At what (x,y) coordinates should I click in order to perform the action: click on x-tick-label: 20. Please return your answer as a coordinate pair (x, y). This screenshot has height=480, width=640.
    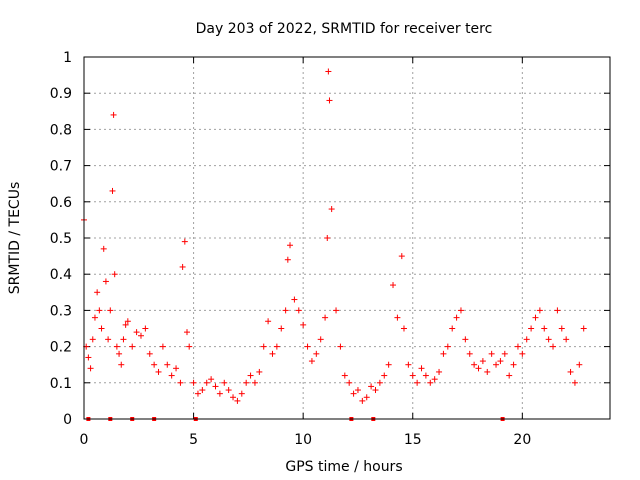
    Looking at the image, I should click on (522, 440).